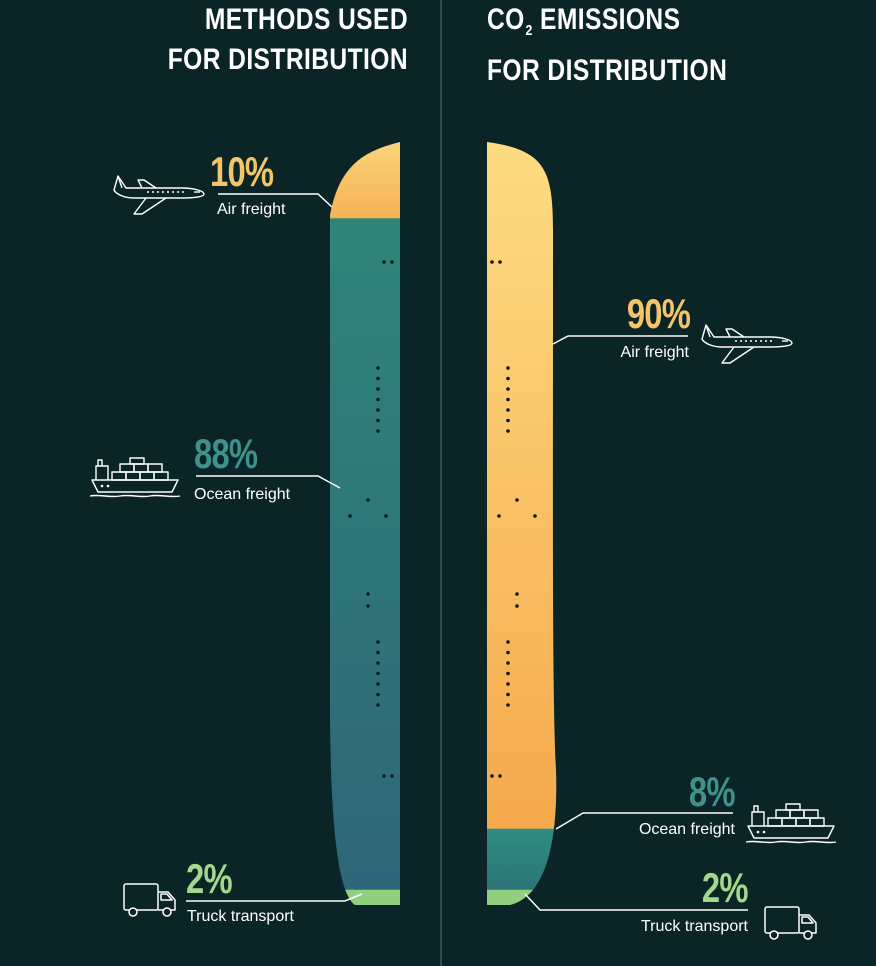  I want to click on title-emissions: EMISSIONS, so click(606, 19).